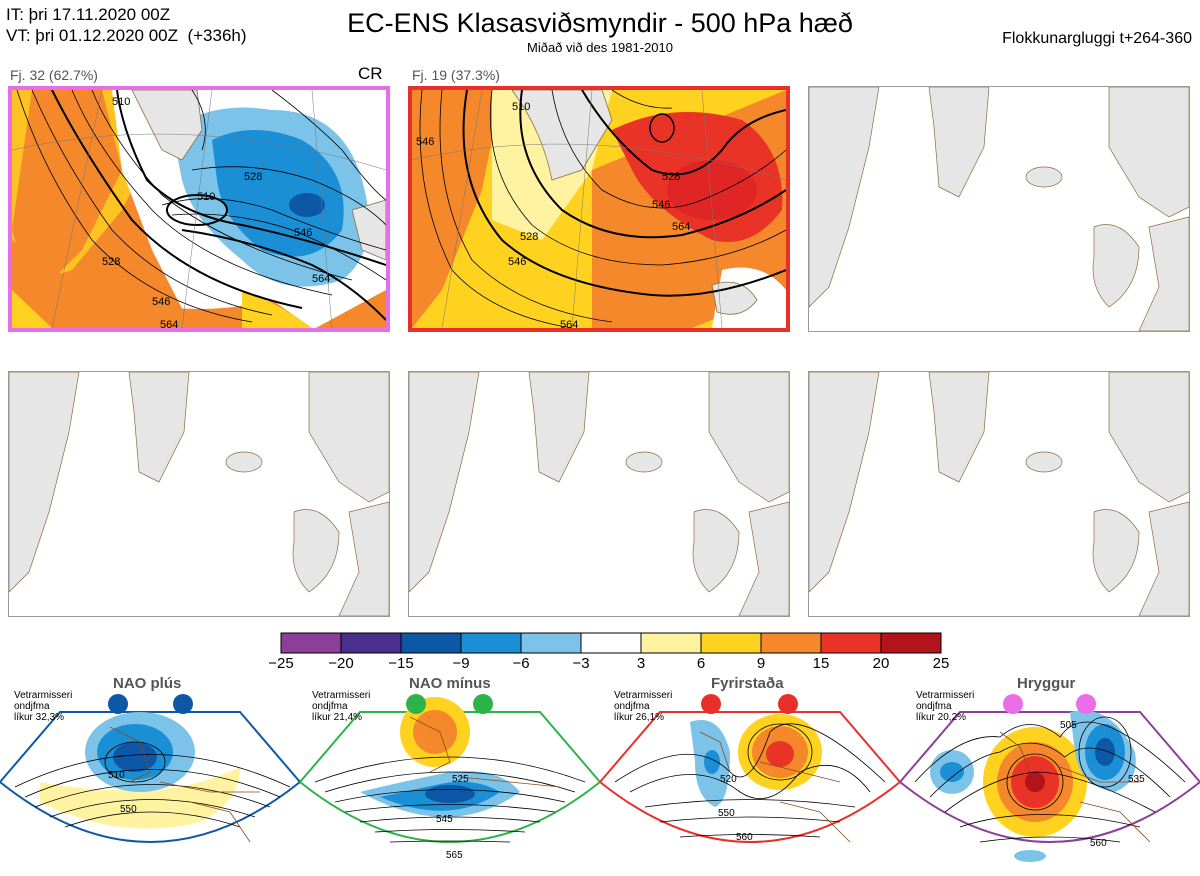 This screenshot has height=876, width=1200. I want to click on regime-meta-line: líkur 26,1%, so click(639, 717).